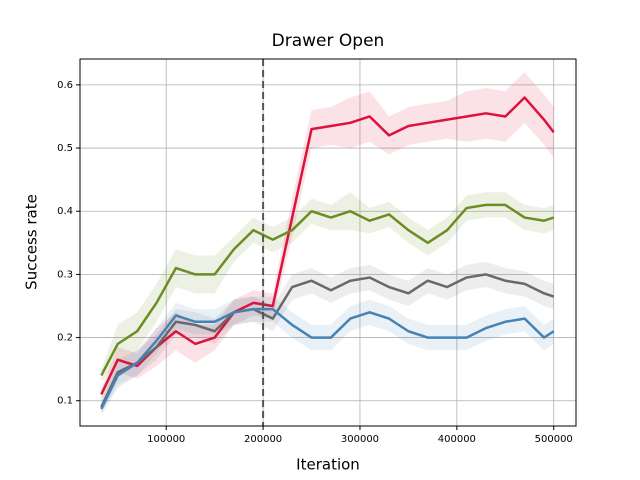  Describe the element at coordinates (328, 41) in the screenshot. I see `chart-title: Drawer Open` at that location.